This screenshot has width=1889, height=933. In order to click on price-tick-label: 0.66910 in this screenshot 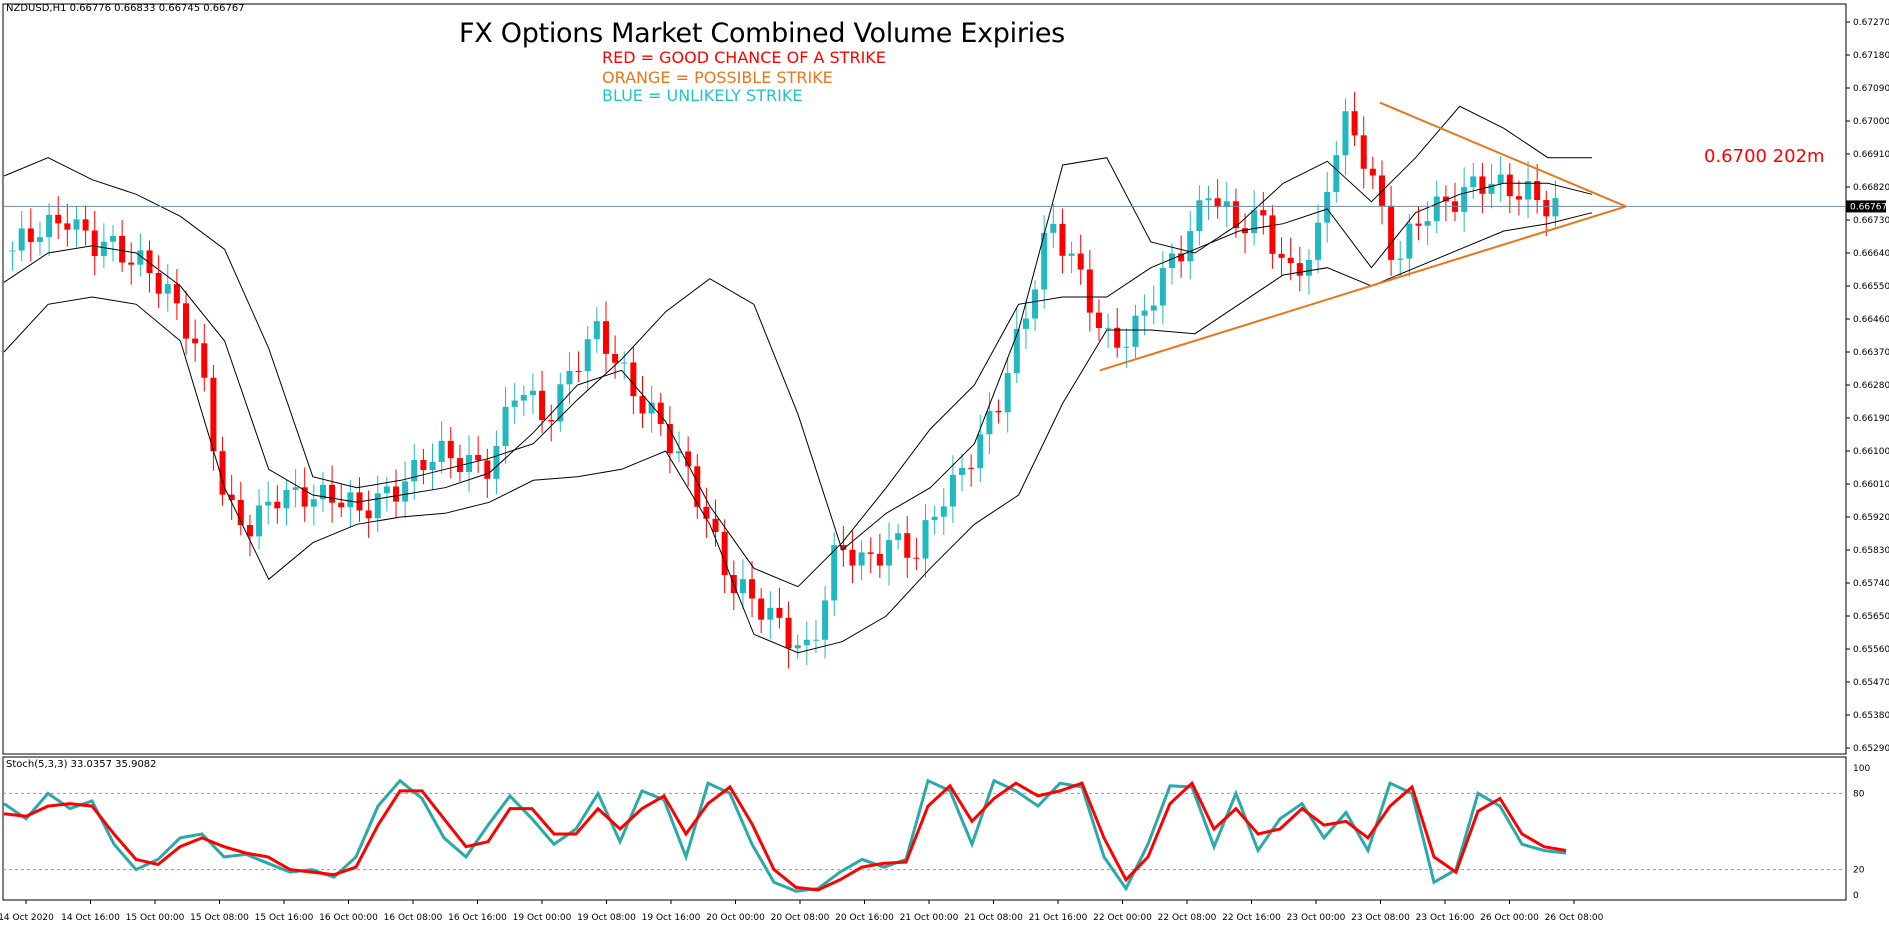, I will do `click(1871, 155)`.